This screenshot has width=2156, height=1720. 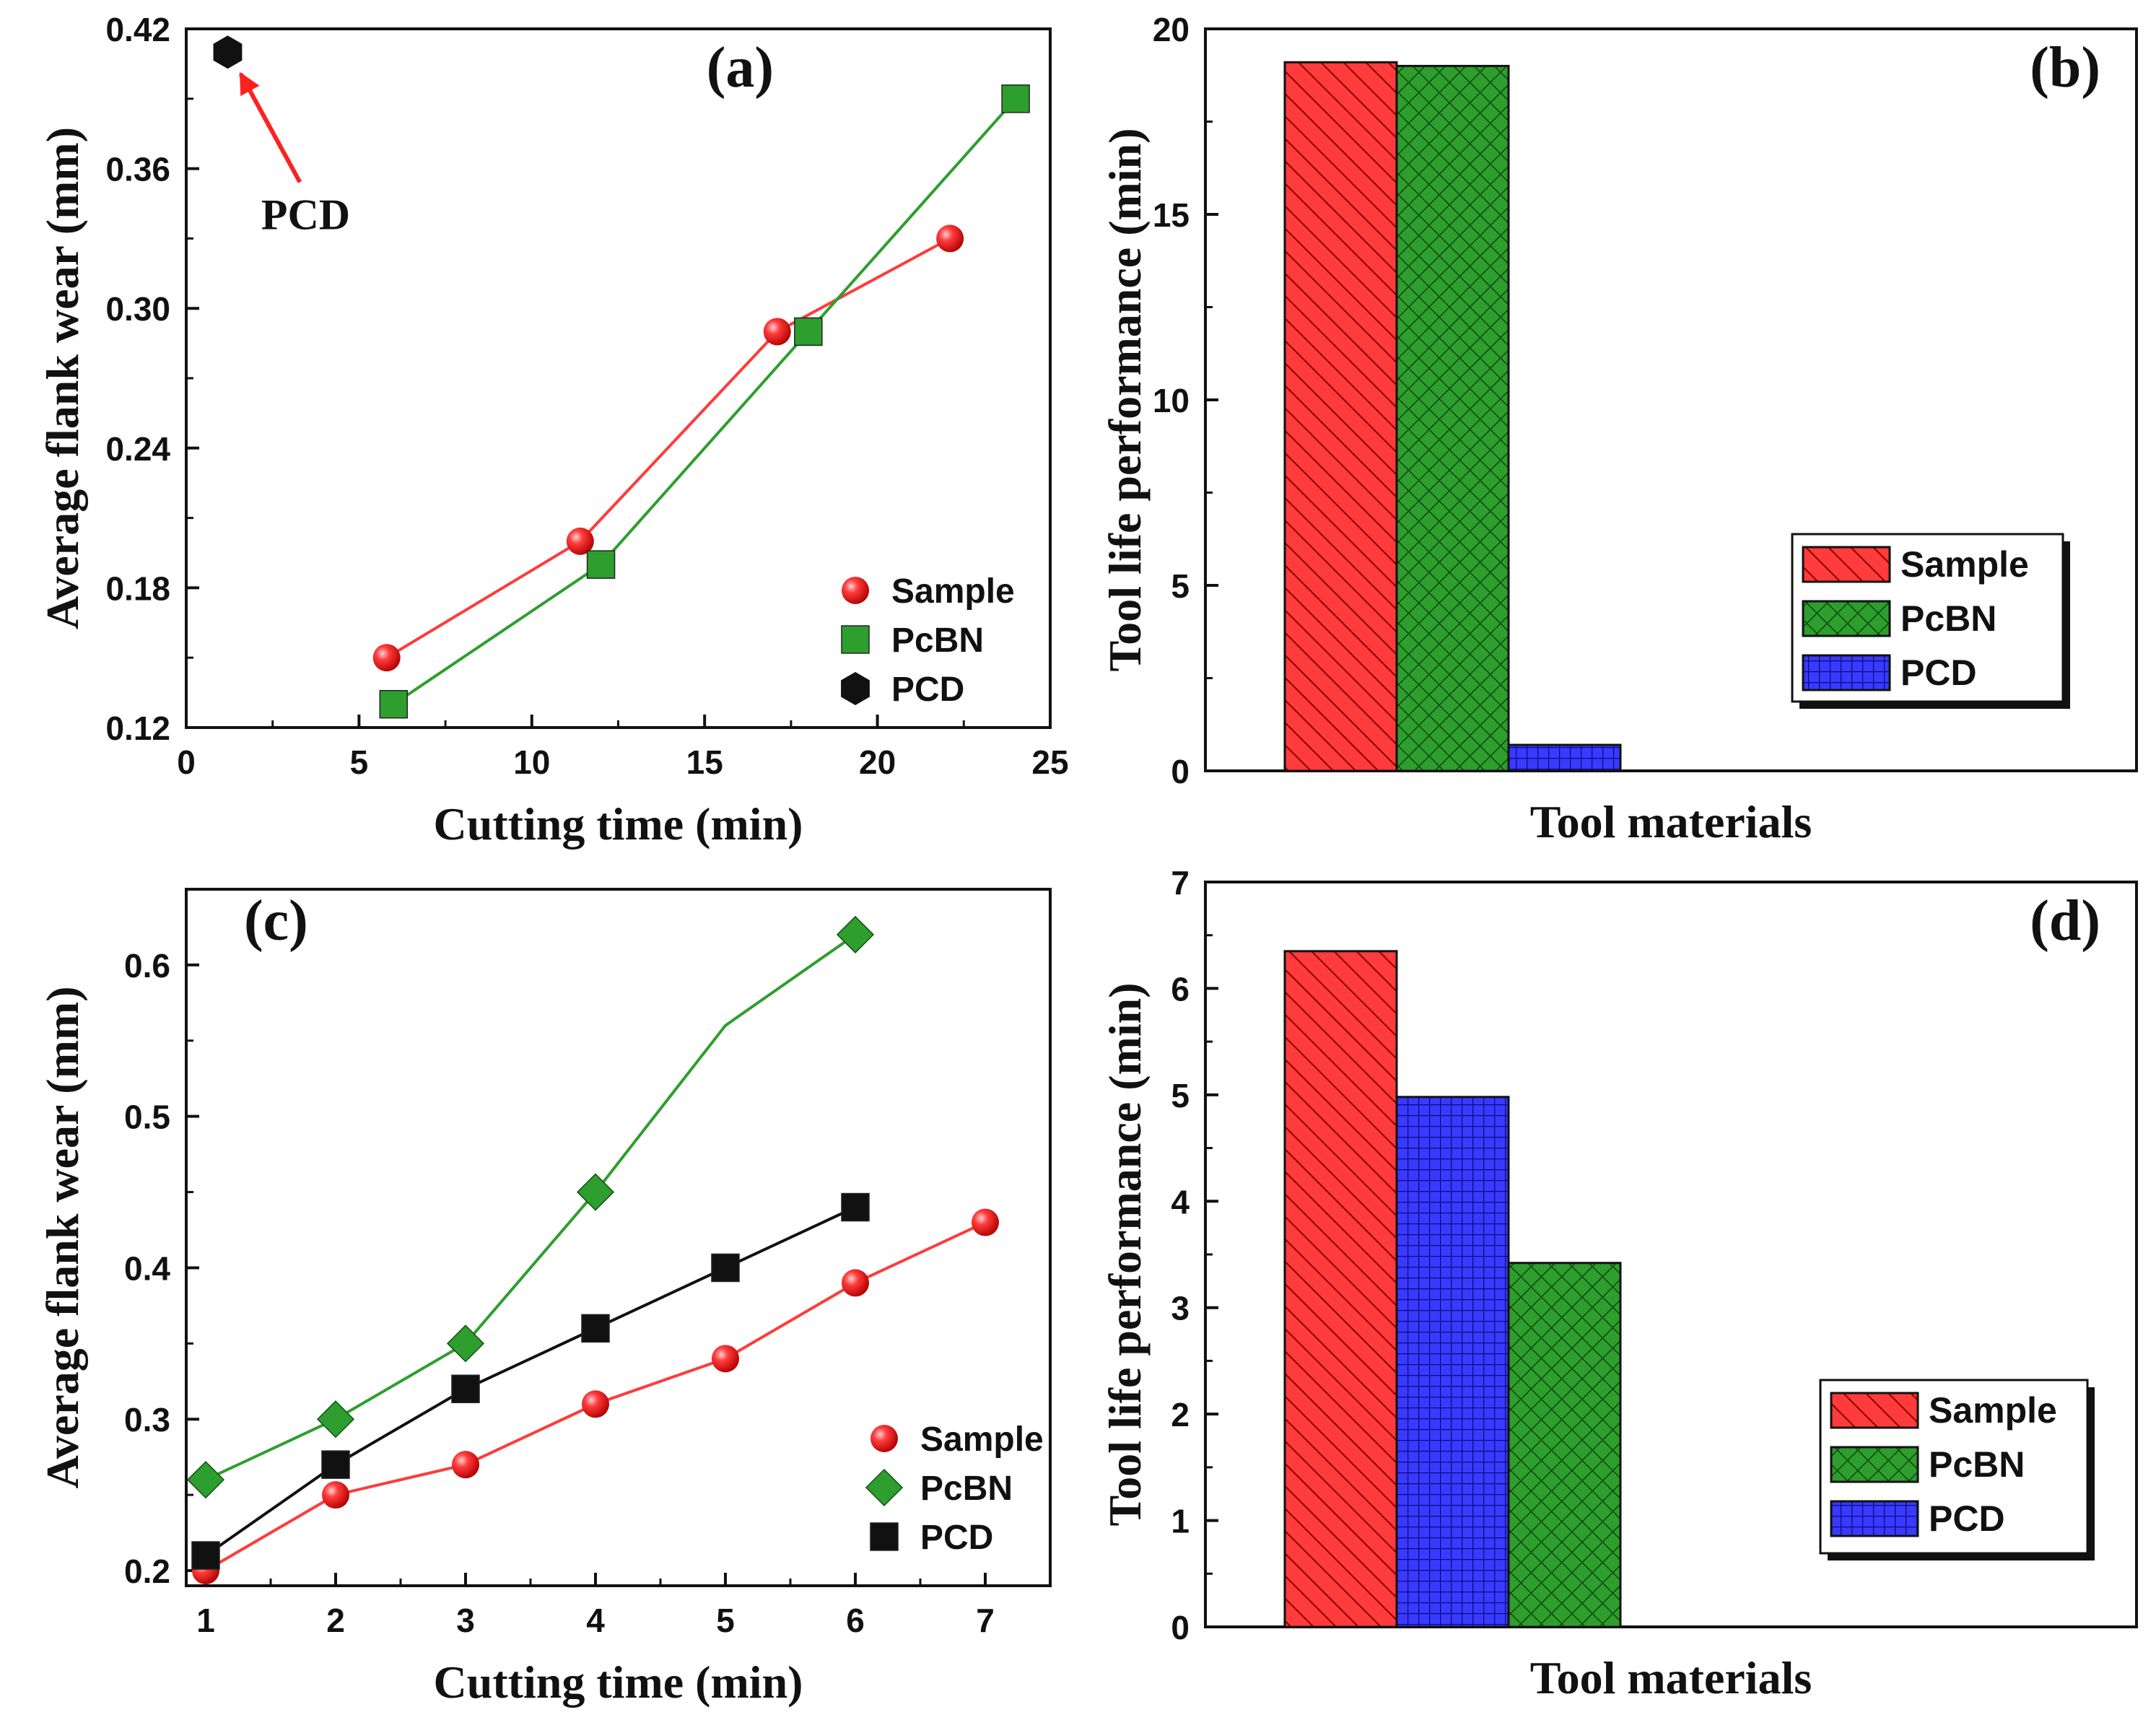 What do you see at coordinates (137, 449) in the screenshot?
I see `y-tick-label-a: 0.24` at bounding box center [137, 449].